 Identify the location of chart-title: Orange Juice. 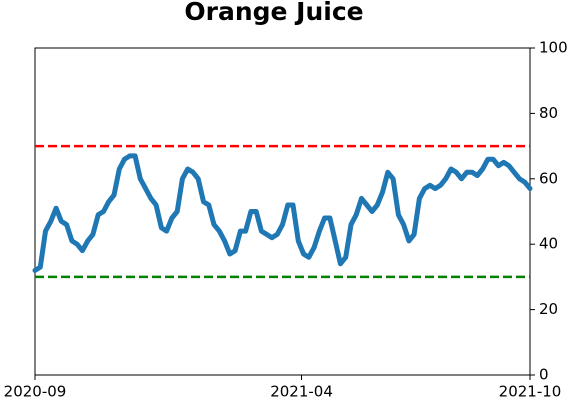
(273, 13).